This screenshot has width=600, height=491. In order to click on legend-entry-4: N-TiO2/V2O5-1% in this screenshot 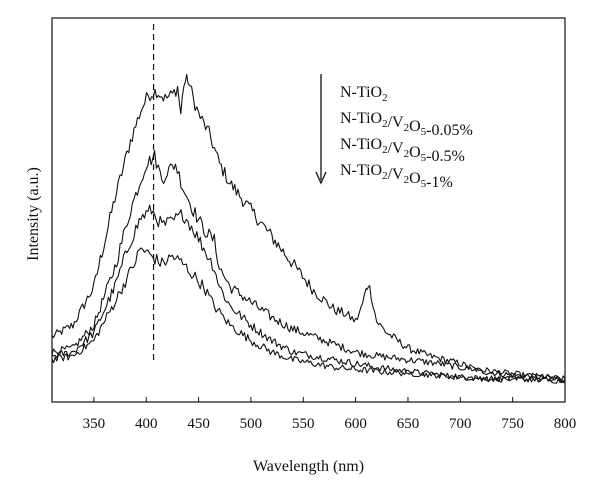, I will do `click(396, 176)`.